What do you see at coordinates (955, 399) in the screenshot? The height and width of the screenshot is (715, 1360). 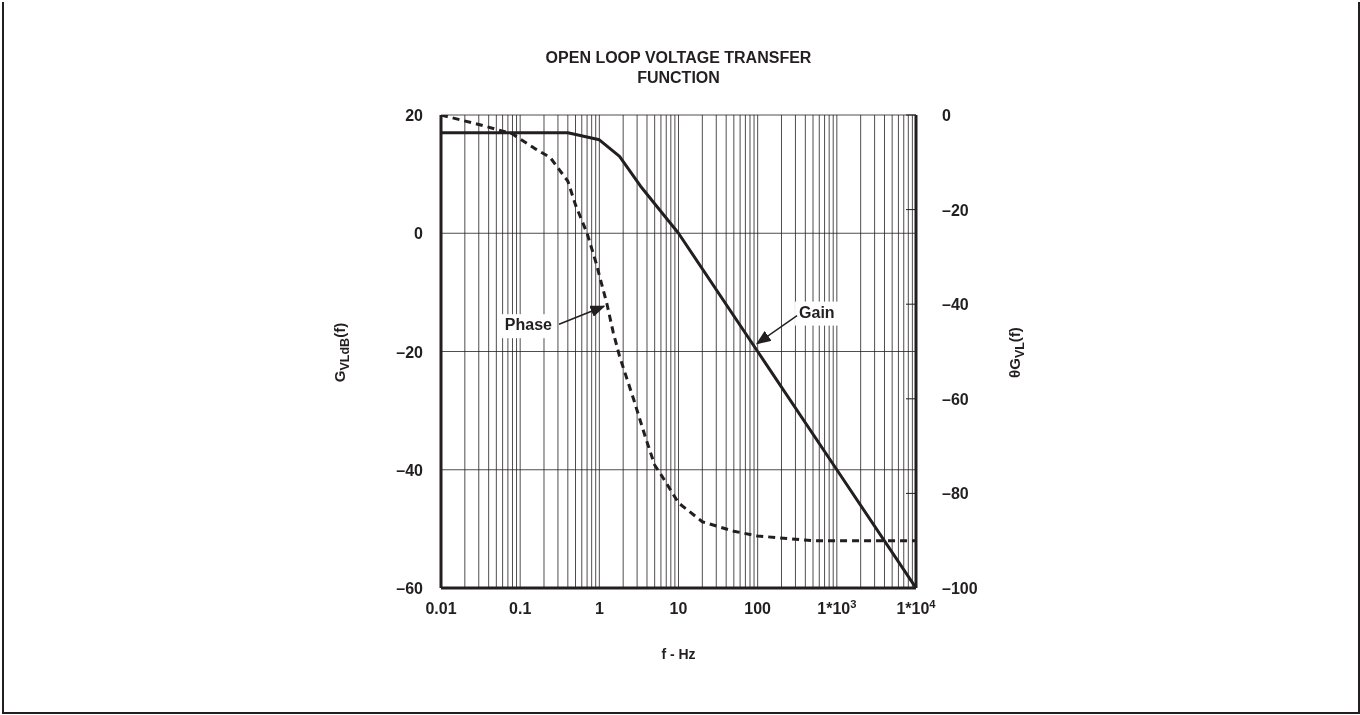 I see `y2-tick-label: –60` at bounding box center [955, 399].